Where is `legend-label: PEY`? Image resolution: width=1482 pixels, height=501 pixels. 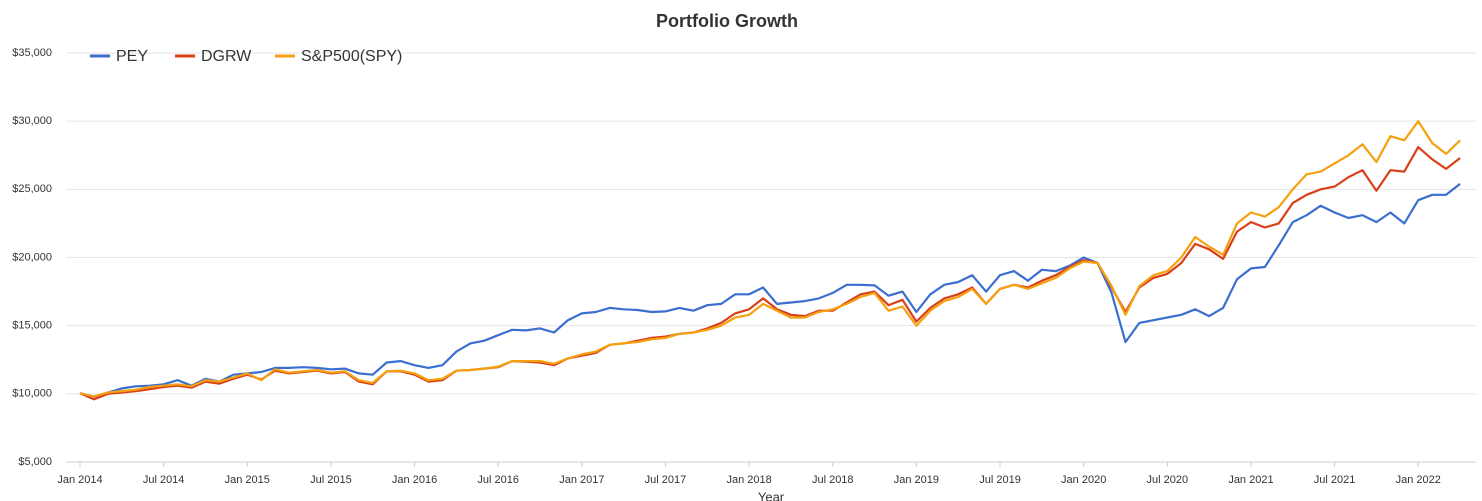 legend-label: PEY is located at coordinates (132, 56).